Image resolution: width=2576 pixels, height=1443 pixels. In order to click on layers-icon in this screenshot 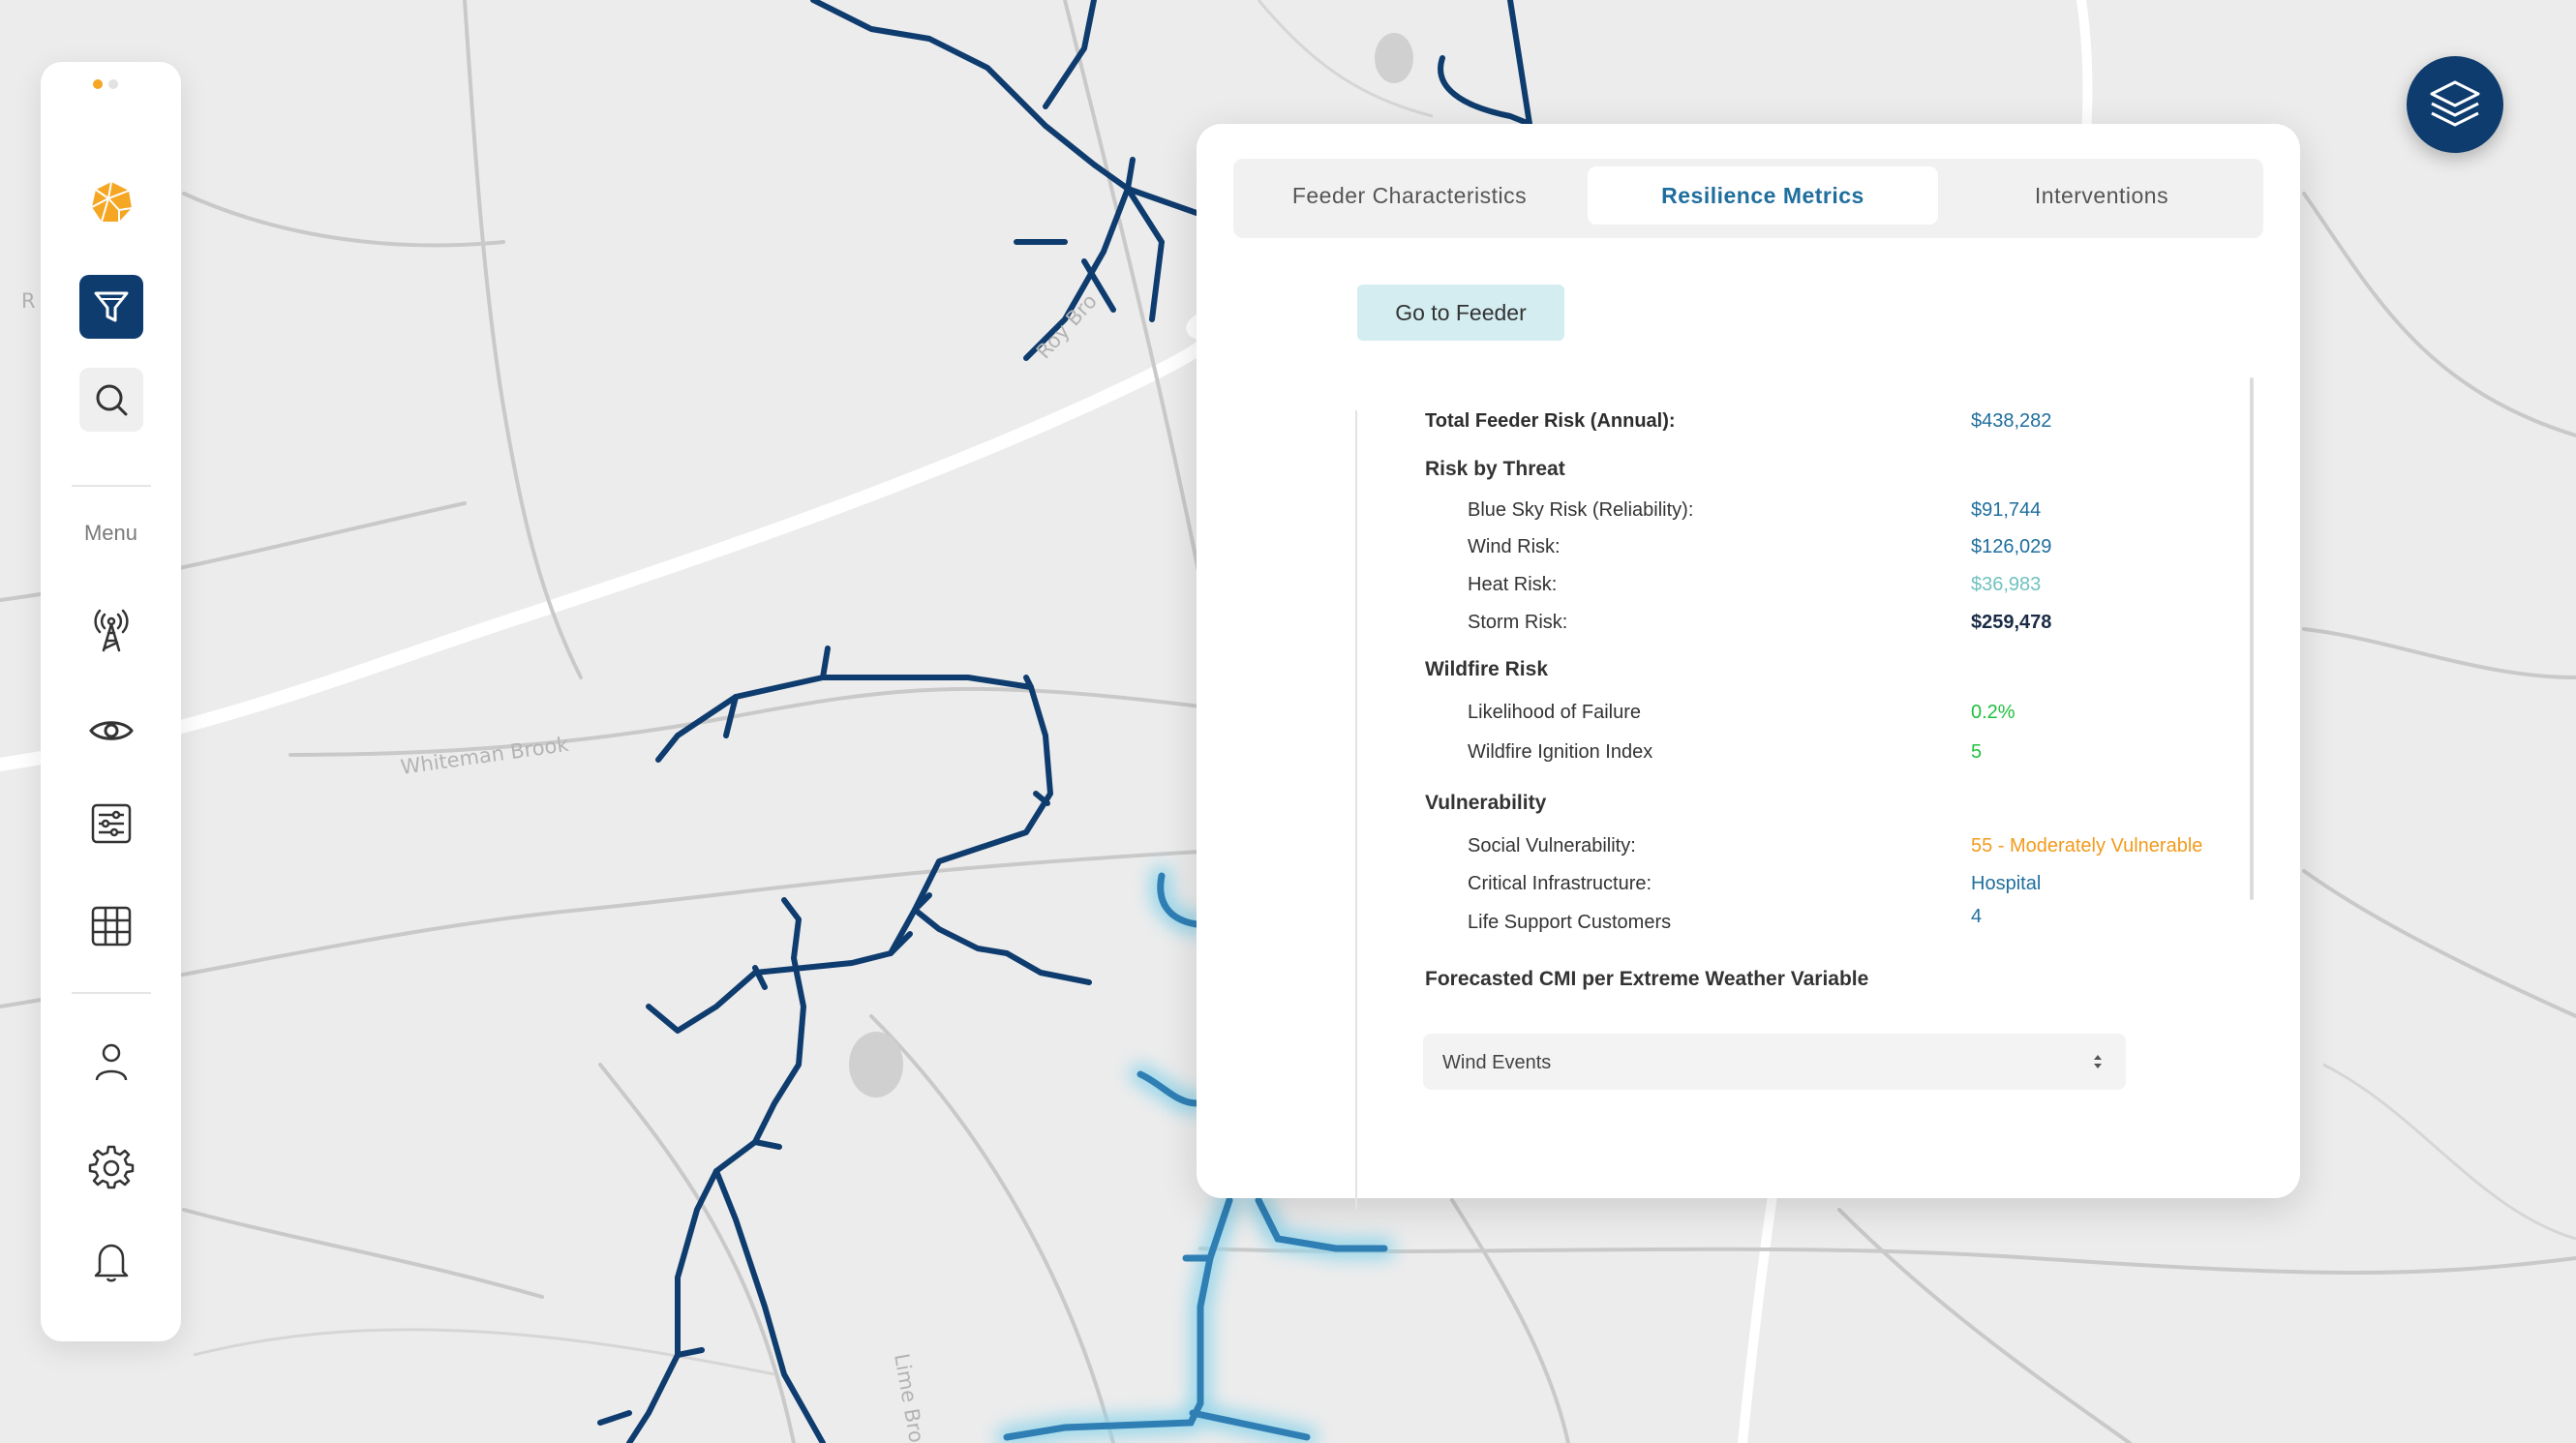, I will do `click(2455, 103)`.